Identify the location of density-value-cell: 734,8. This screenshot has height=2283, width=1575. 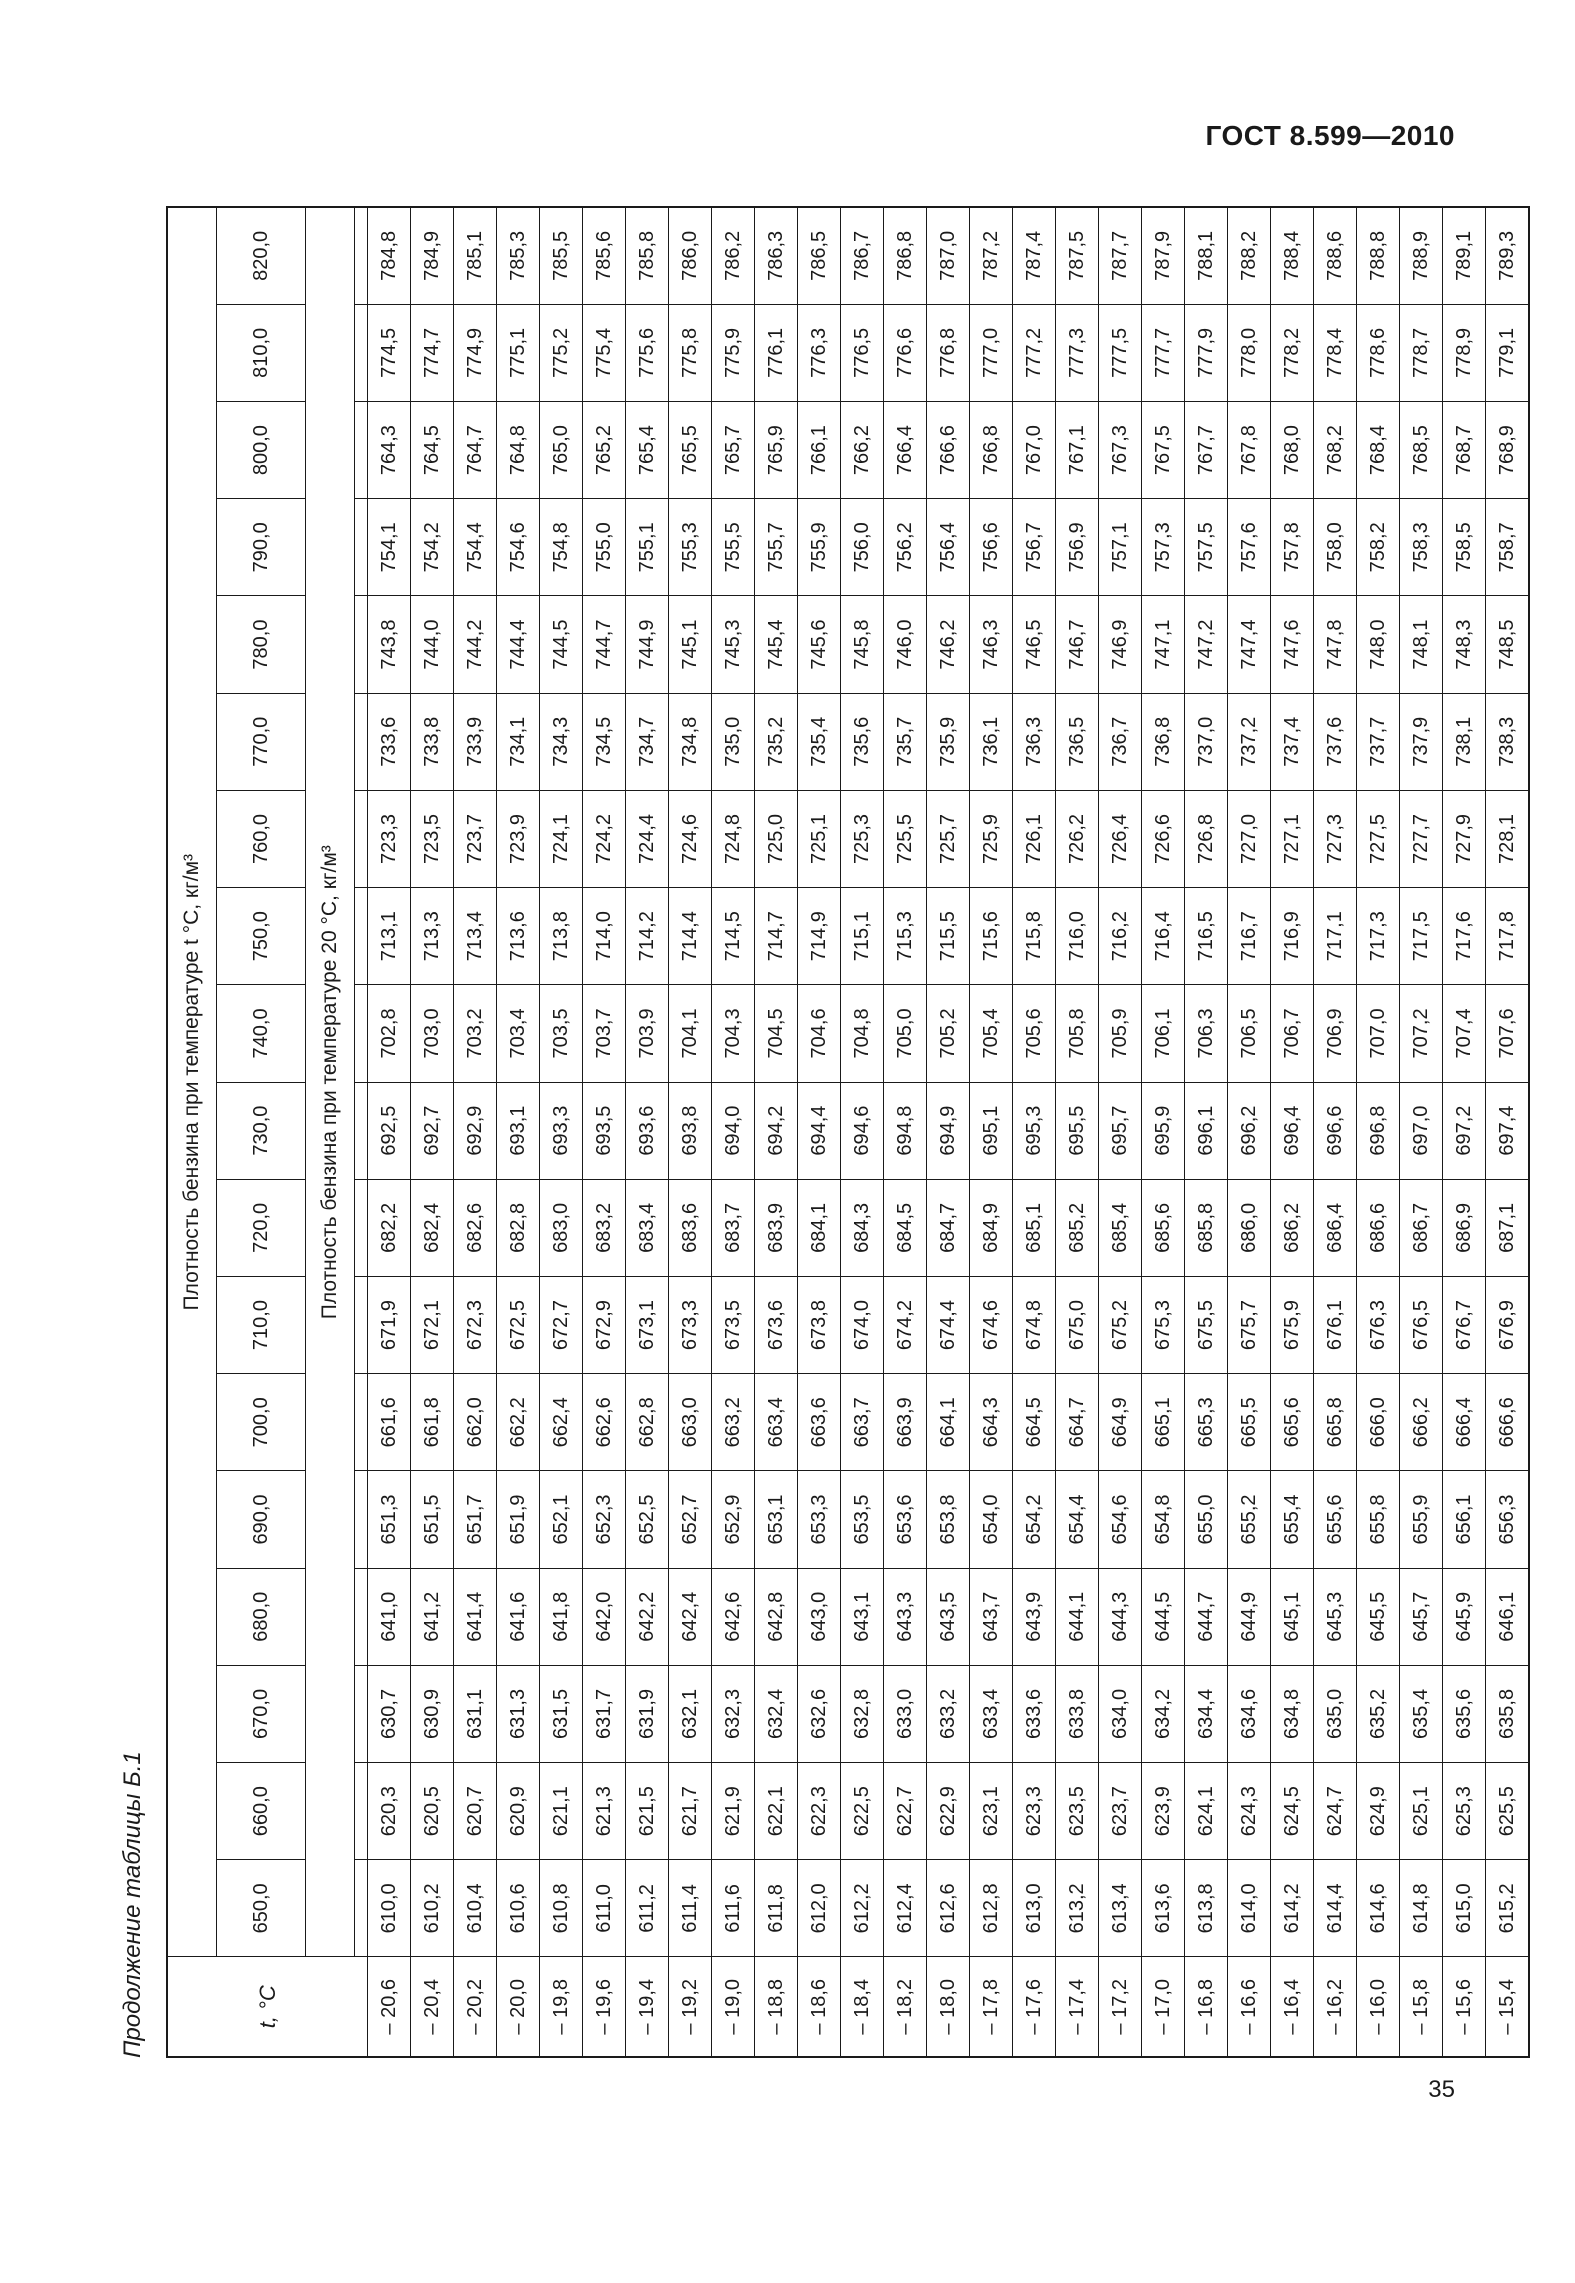
(690, 742).